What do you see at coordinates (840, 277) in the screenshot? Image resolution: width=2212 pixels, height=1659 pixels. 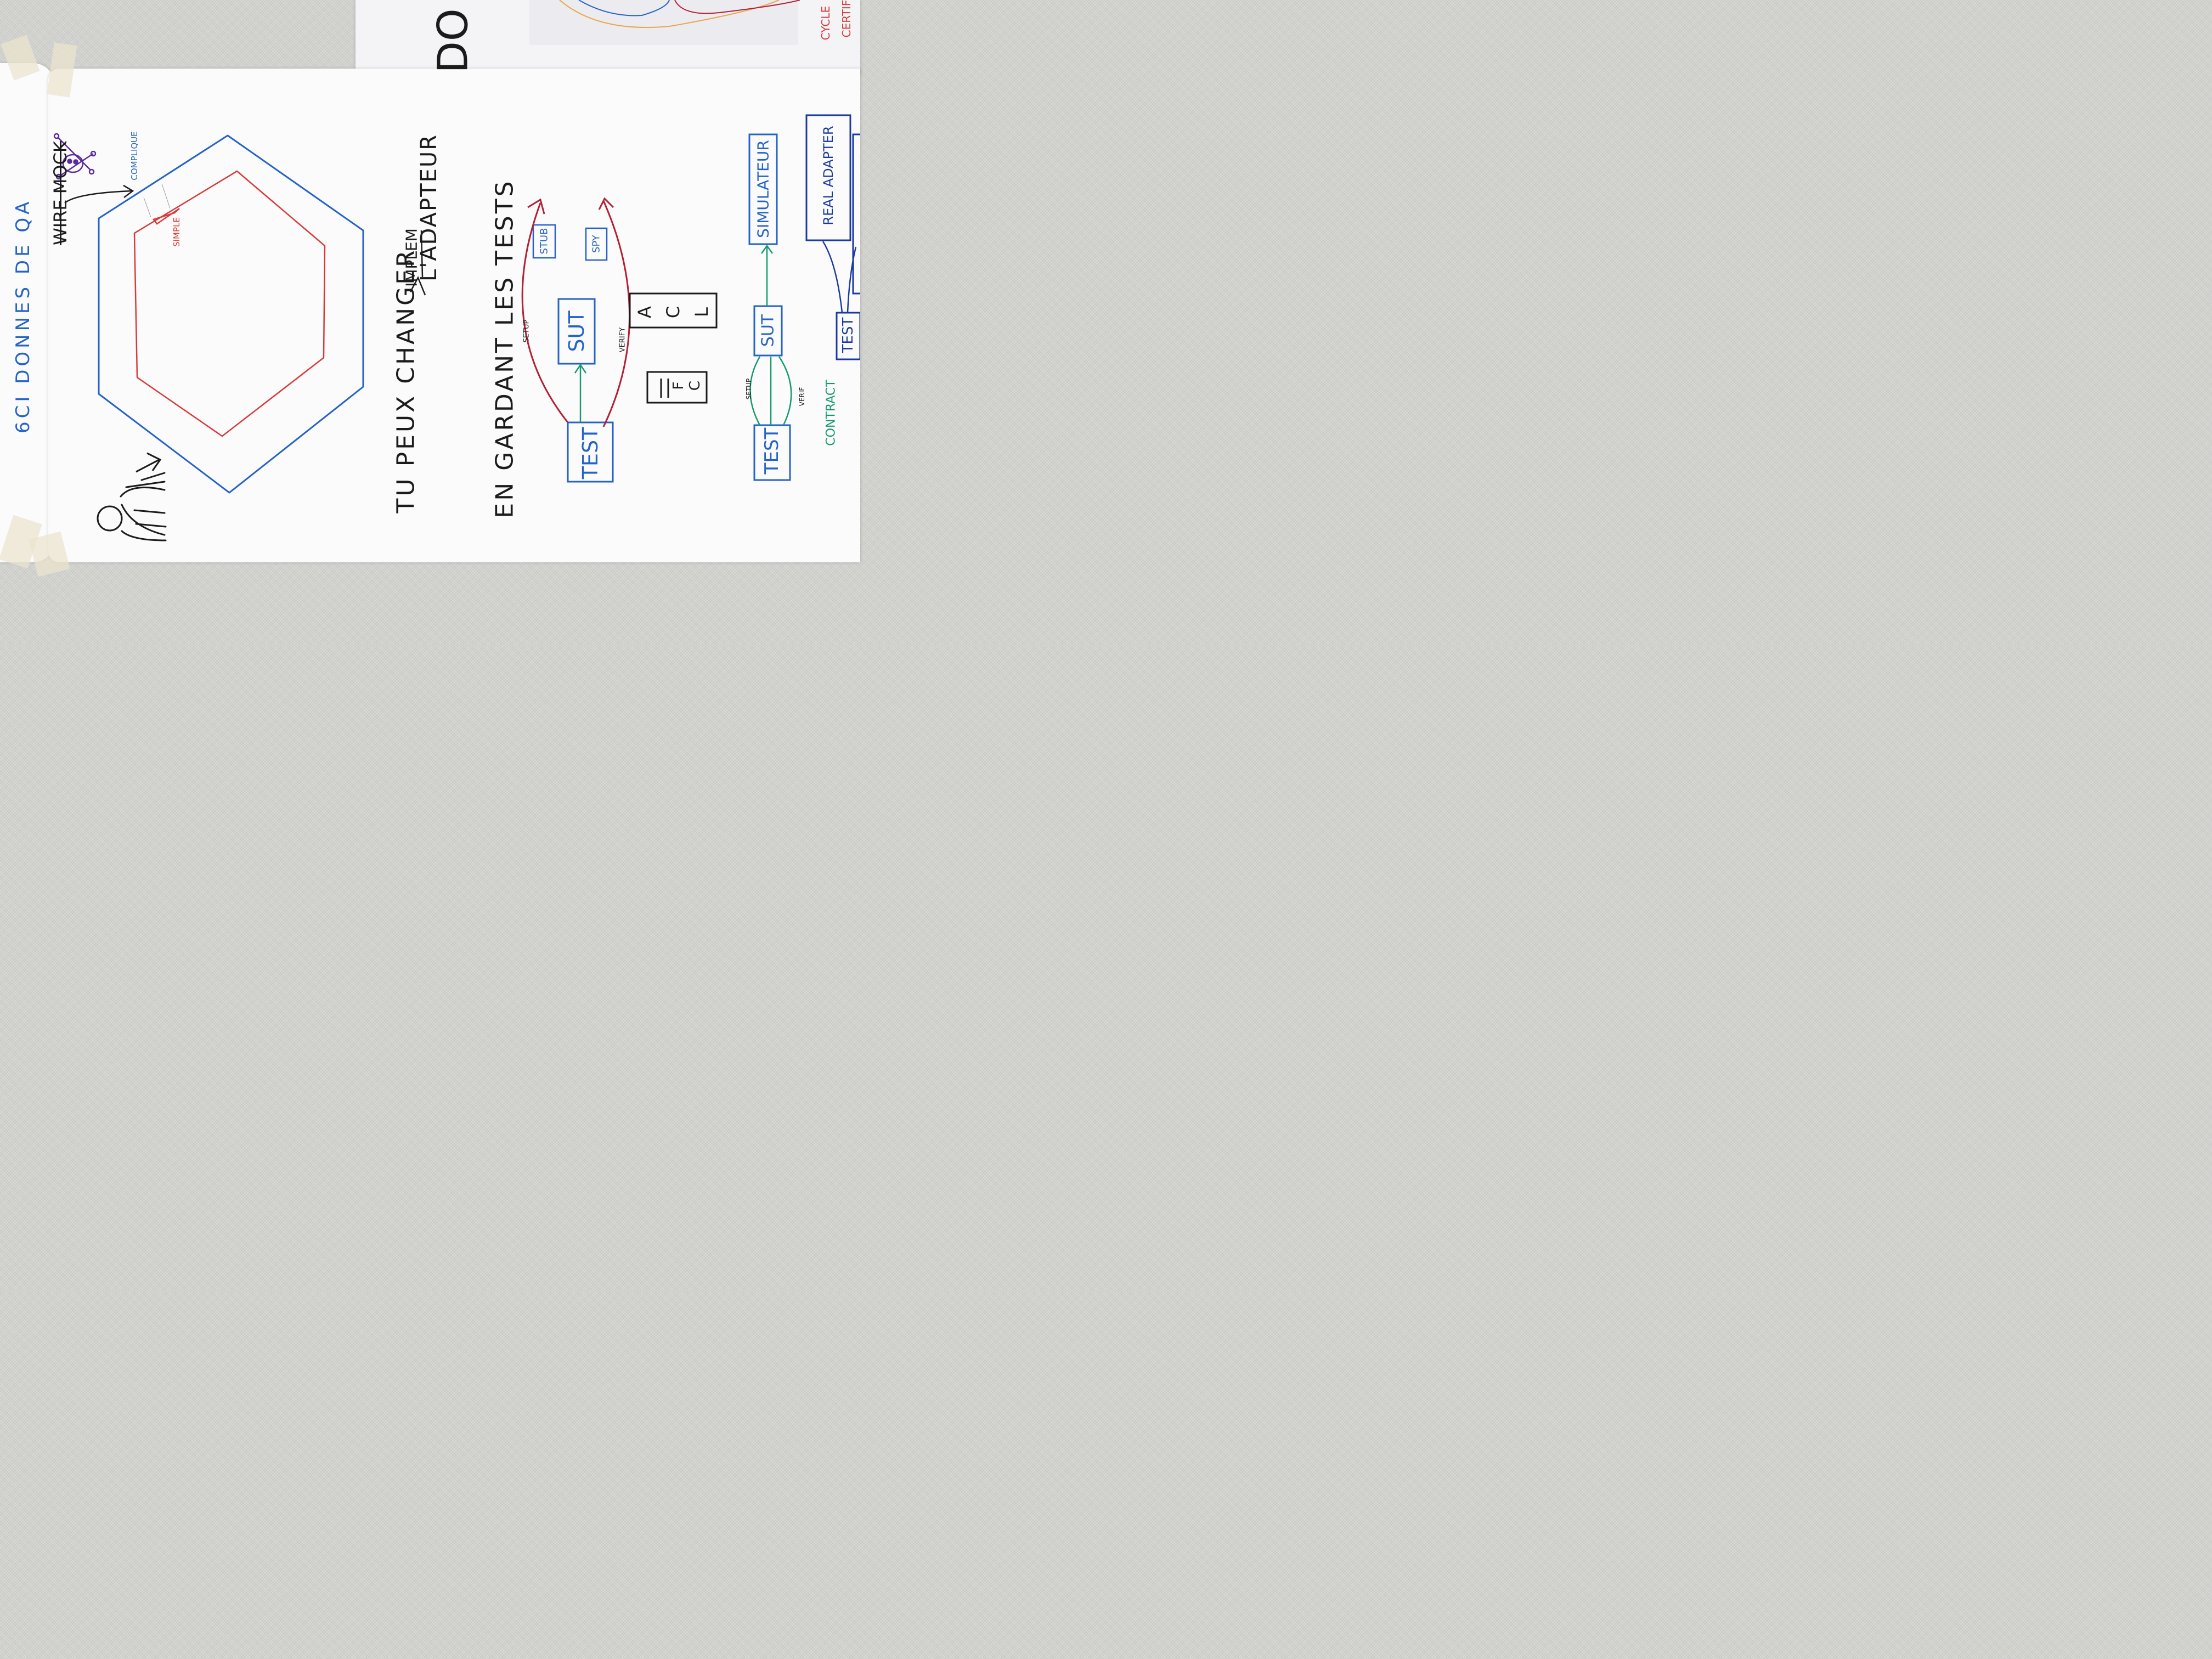 I see `right-arrows` at bounding box center [840, 277].